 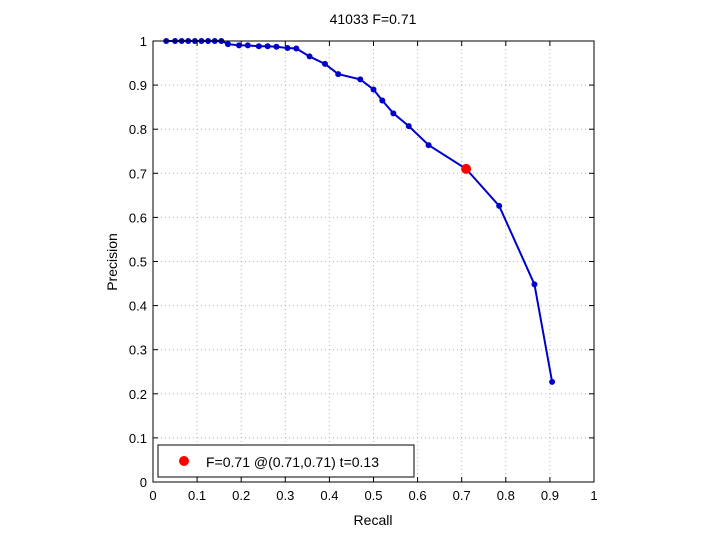 What do you see at coordinates (138, 262) in the screenshot?
I see `y-tick-label: 0.5` at bounding box center [138, 262].